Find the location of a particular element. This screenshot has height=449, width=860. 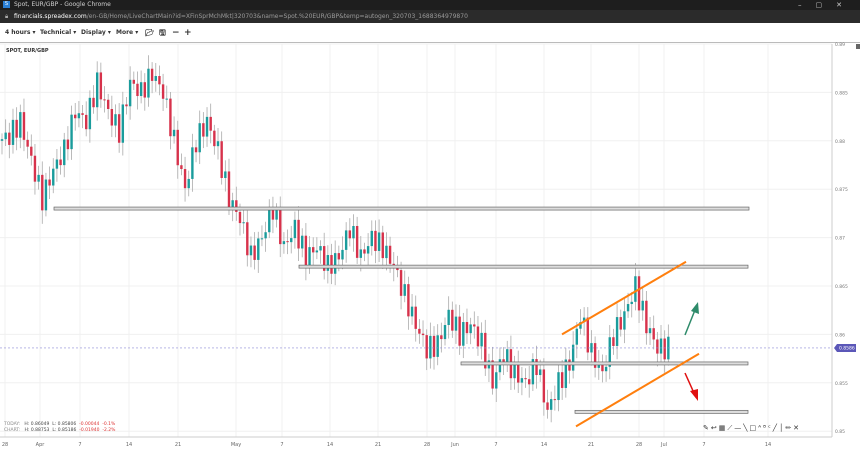

interval-label: 4 hours is located at coordinates (18, 32).